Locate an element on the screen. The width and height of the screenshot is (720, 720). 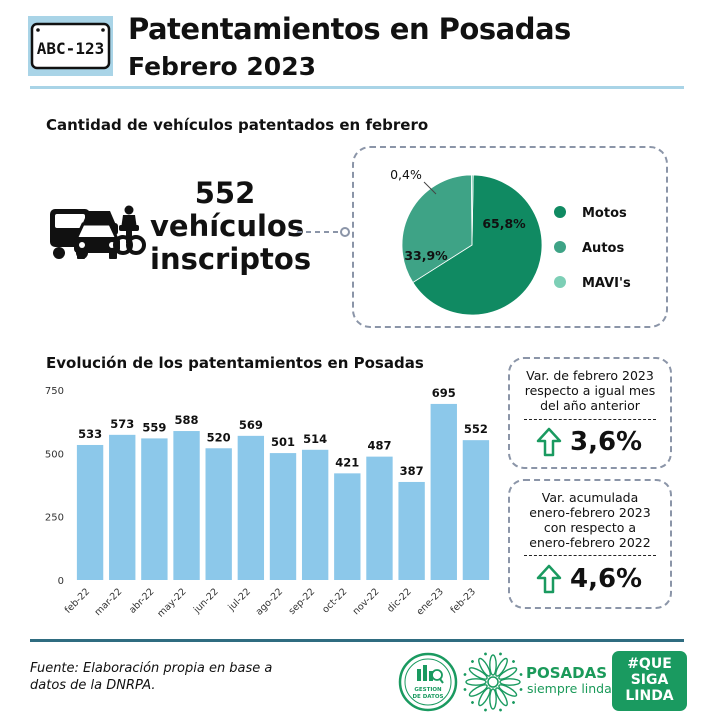
variation-cumulative-value: 4,6% is located at coordinates (606, 579).